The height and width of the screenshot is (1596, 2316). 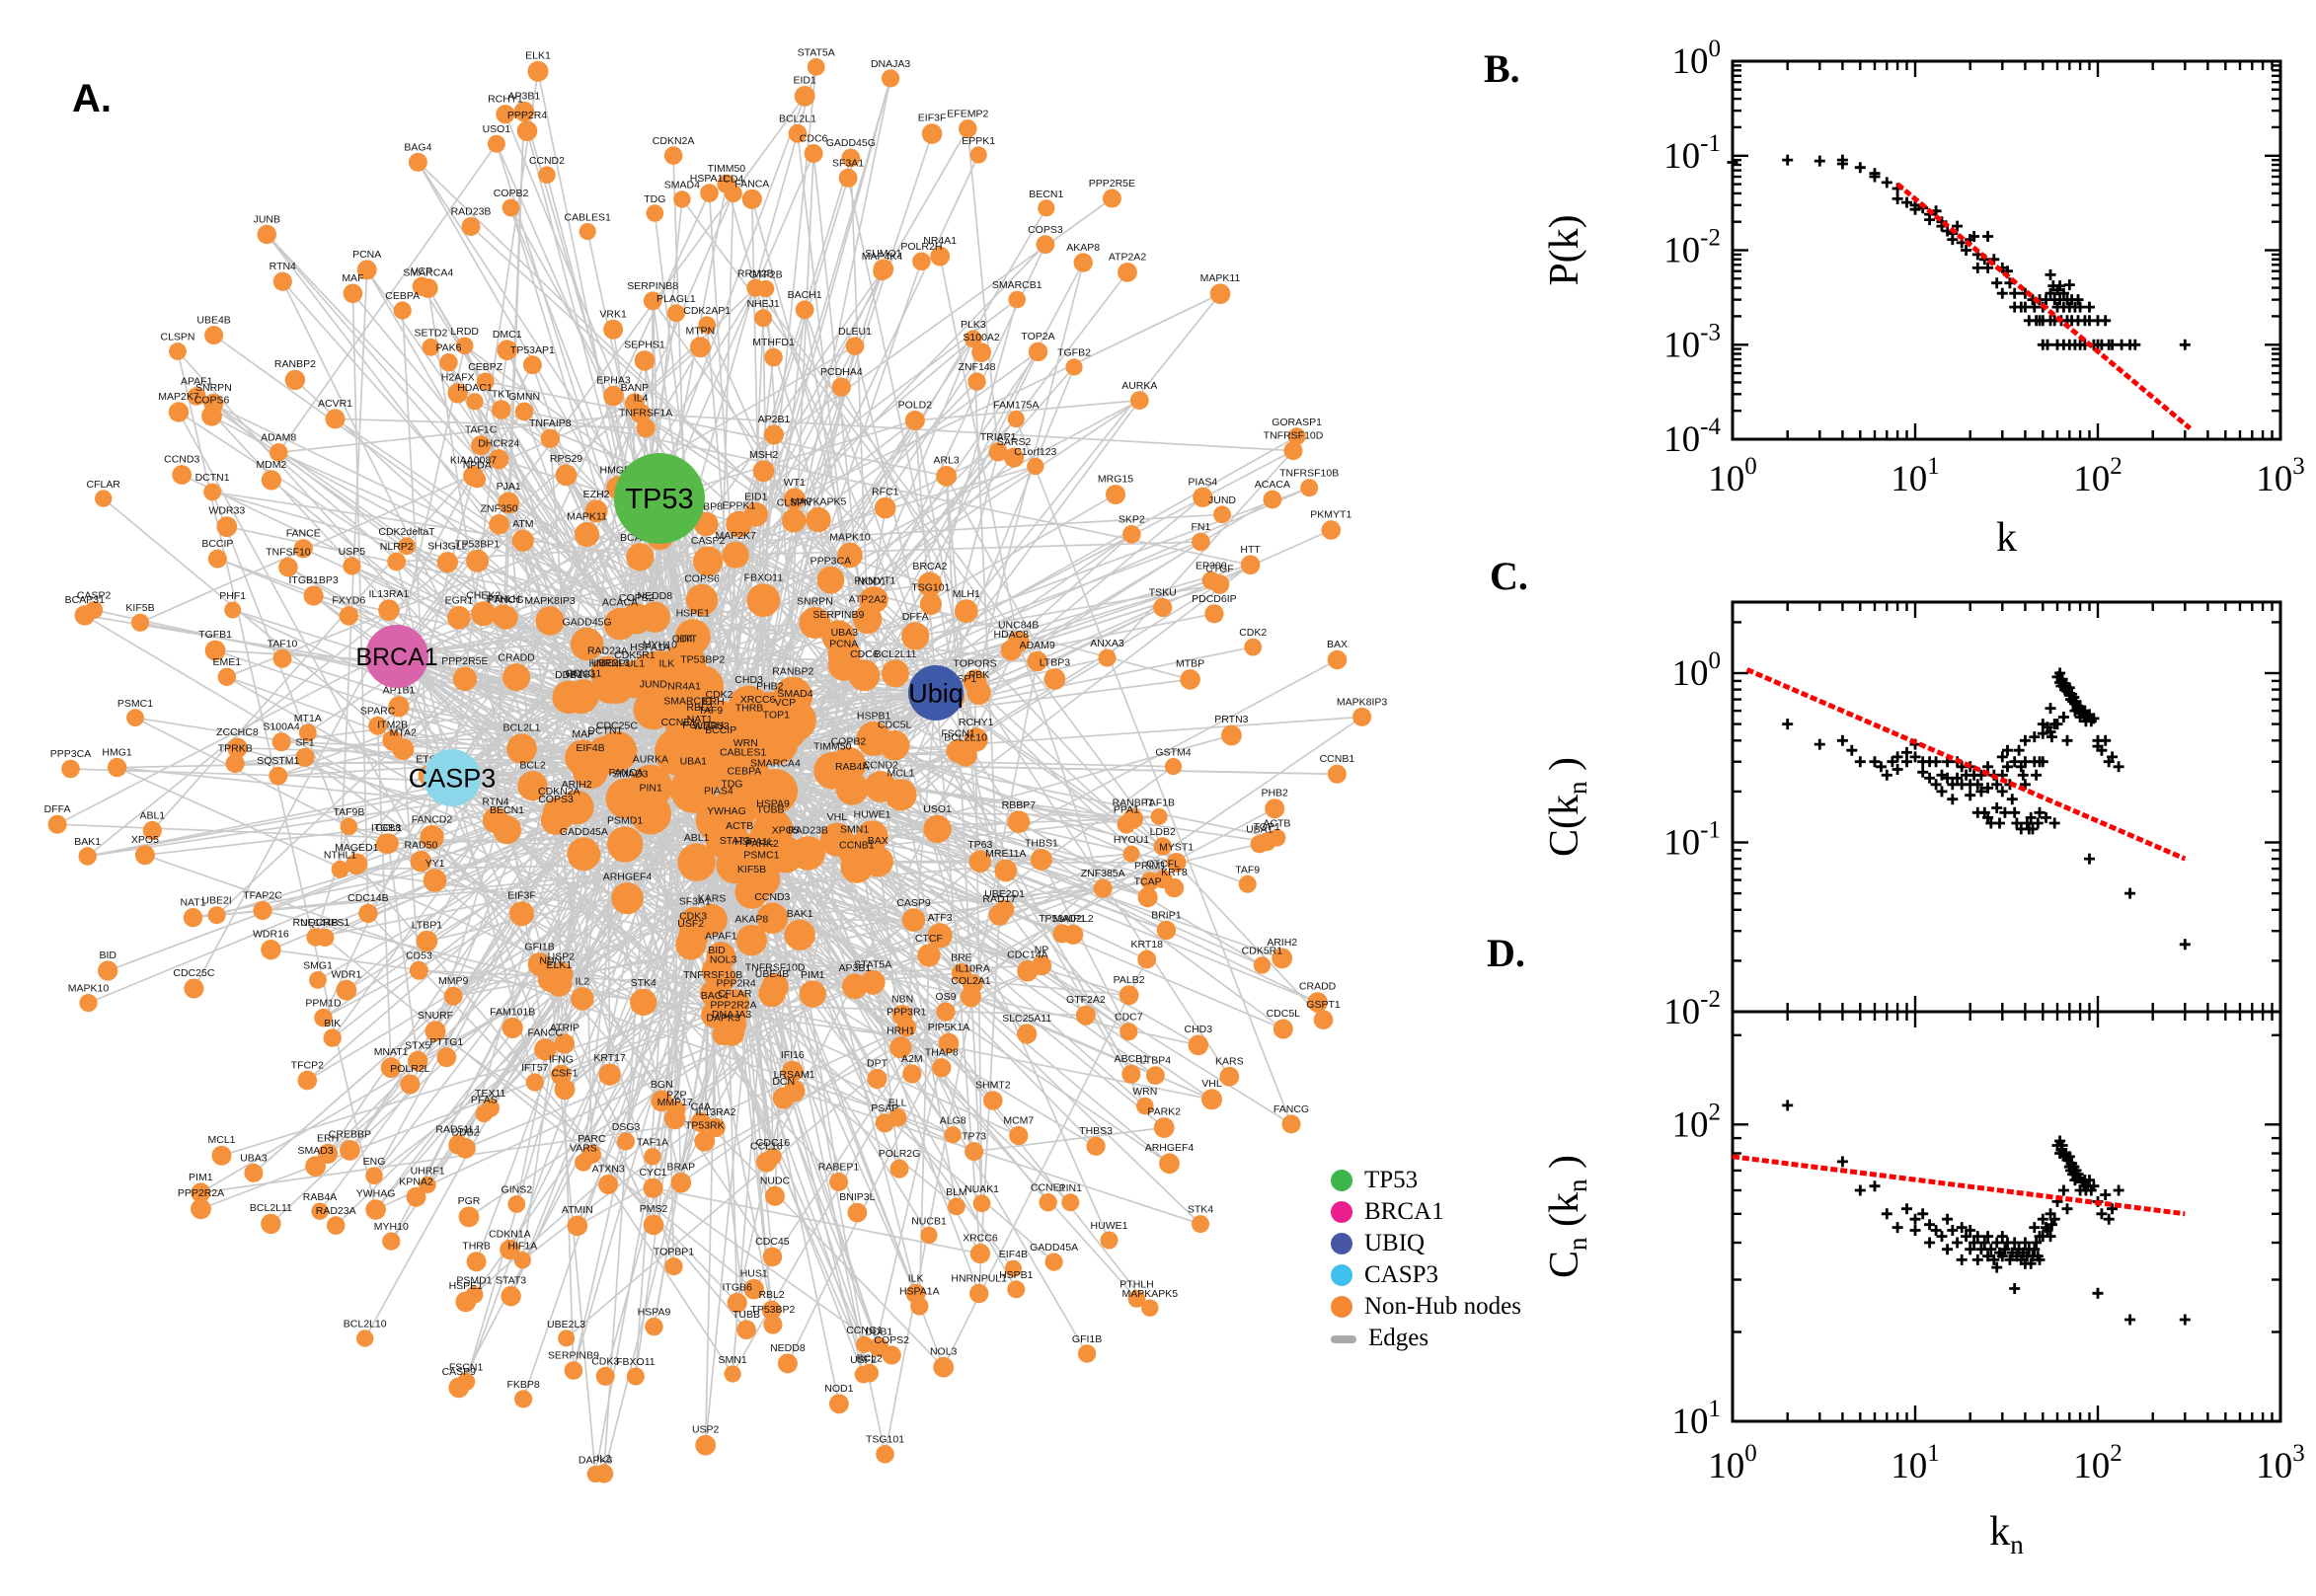 I want to click on svg-text: DFFA, so click(x=915, y=617).